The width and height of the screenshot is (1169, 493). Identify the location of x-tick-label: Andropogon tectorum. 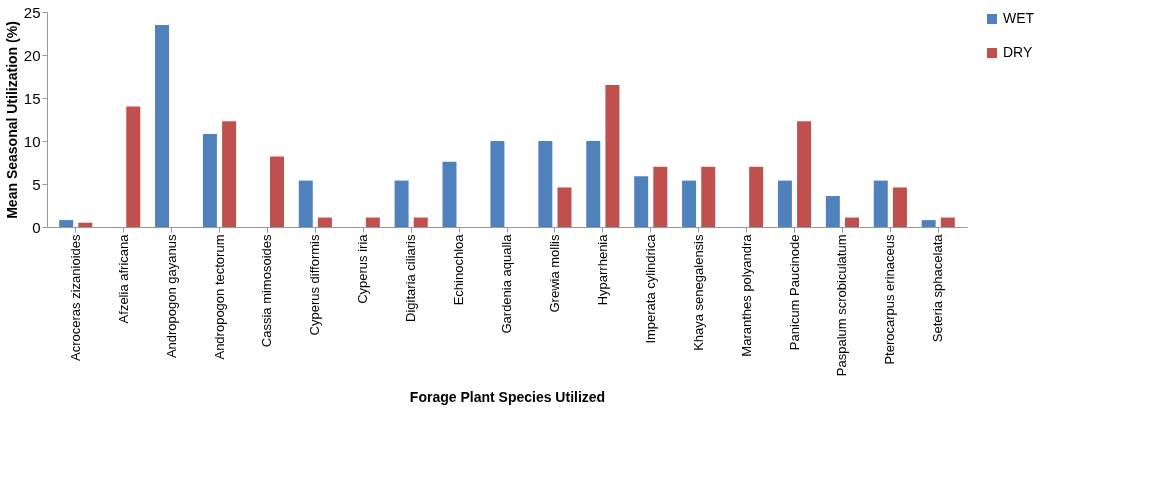
(219, 297).